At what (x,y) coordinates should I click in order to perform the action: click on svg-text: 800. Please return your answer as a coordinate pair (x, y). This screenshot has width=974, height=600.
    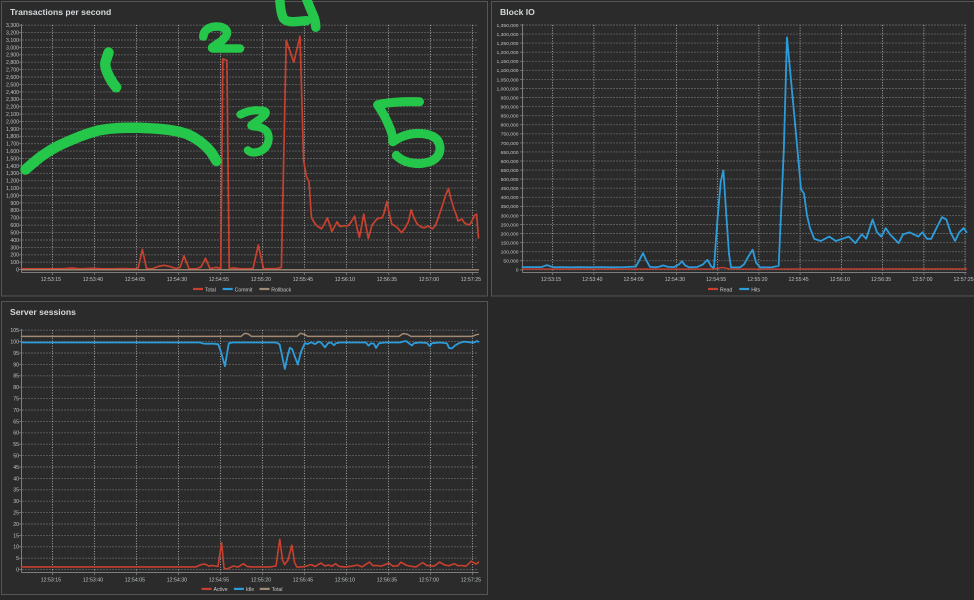
    Looking at the image, I should click on (14, 211).